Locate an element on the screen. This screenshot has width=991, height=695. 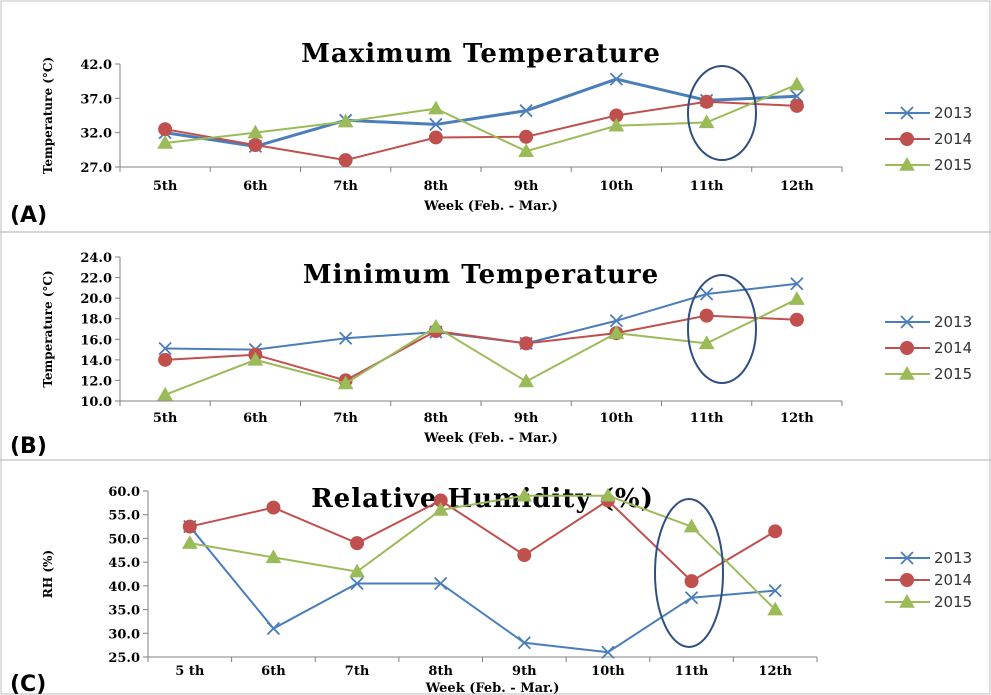
y-tick-label: 37.0 is located at coordinates (96, 99).